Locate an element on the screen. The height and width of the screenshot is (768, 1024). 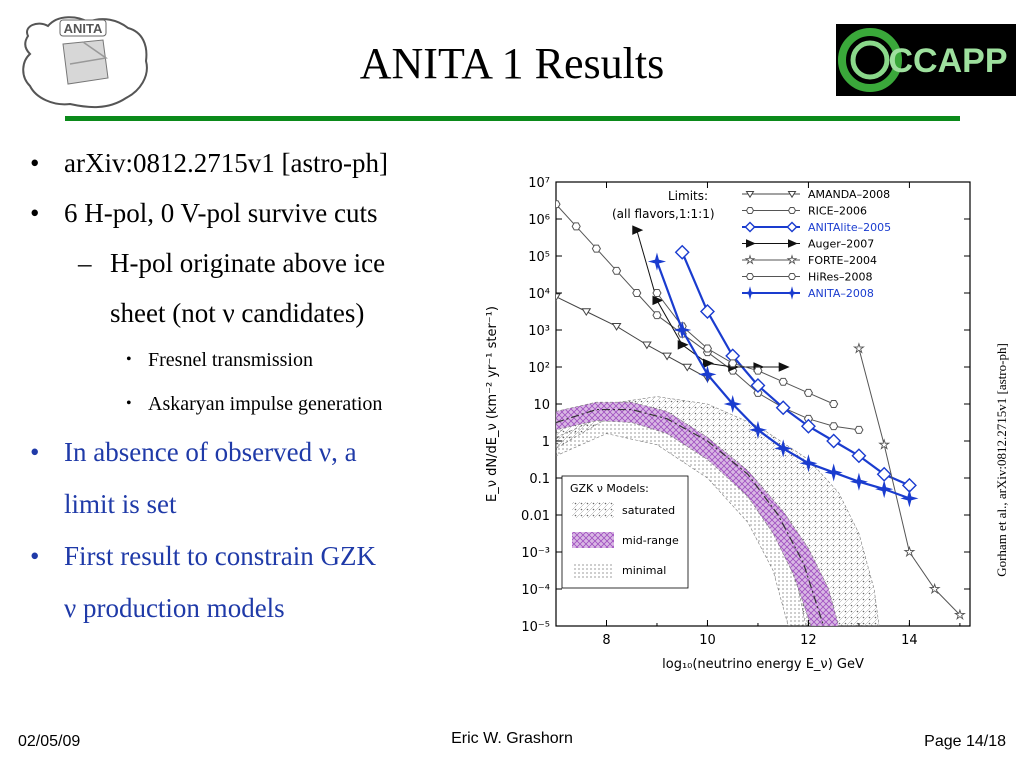
title-divider is located at coordinates (512, 118).